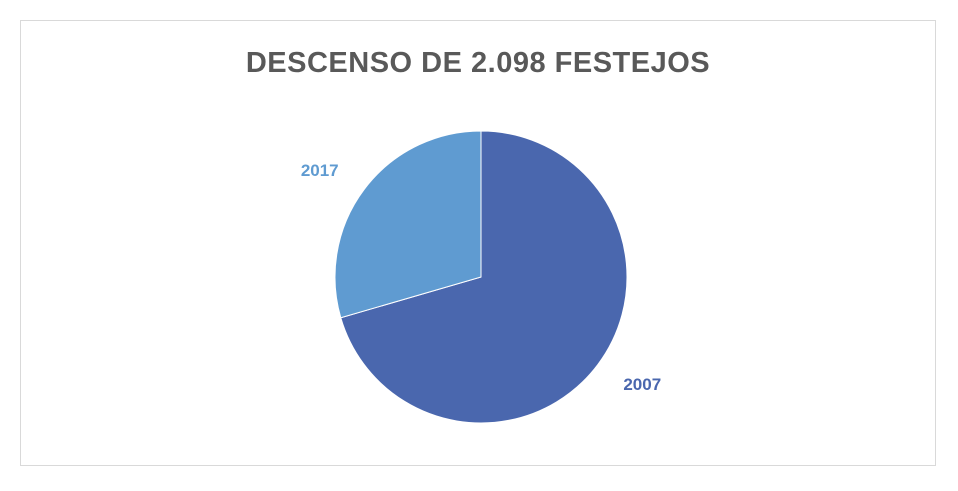 Image resolution: width=958 pixels, height=491 pixels. What do you see at coordinates (642, 384) in the screenshot?
I see `pie-label-2007: 2007` at bounding box center [642, 384].